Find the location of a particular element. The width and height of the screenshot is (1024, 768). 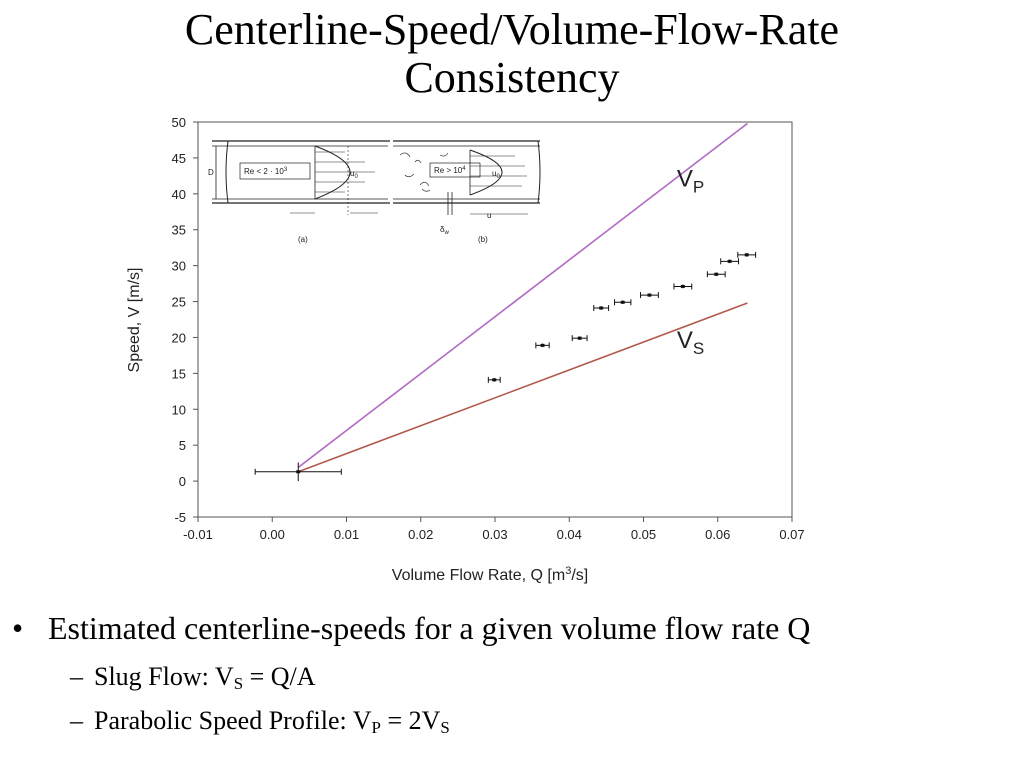

y-tick-label: 50 is located at coordinates (179, 122).